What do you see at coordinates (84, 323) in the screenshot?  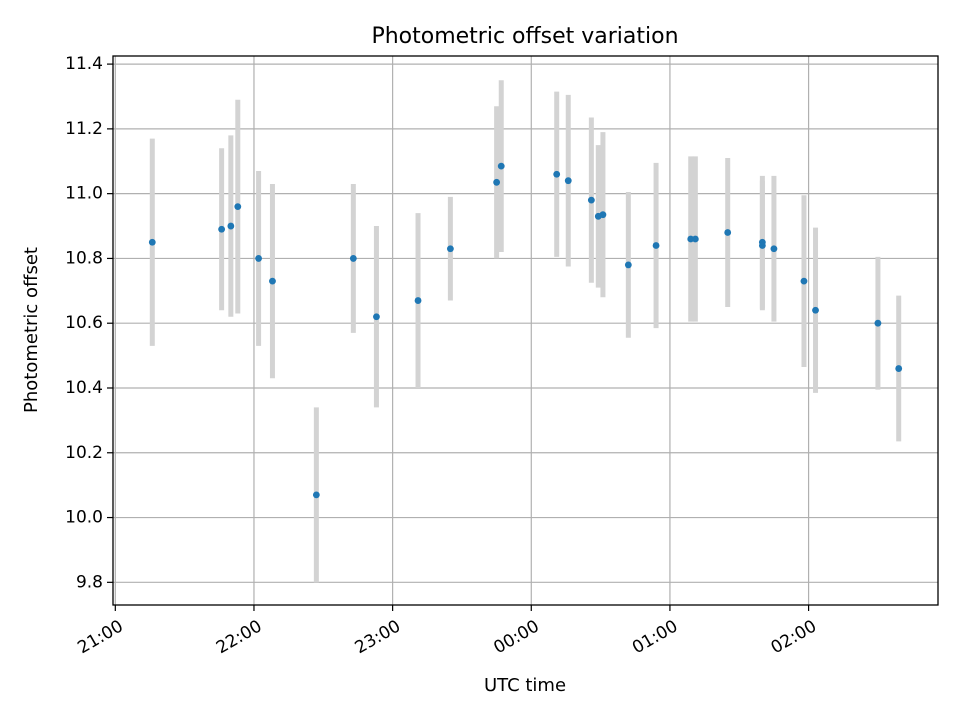 I see `y-tick-label: 10.6` at bounding box center [84, 323].